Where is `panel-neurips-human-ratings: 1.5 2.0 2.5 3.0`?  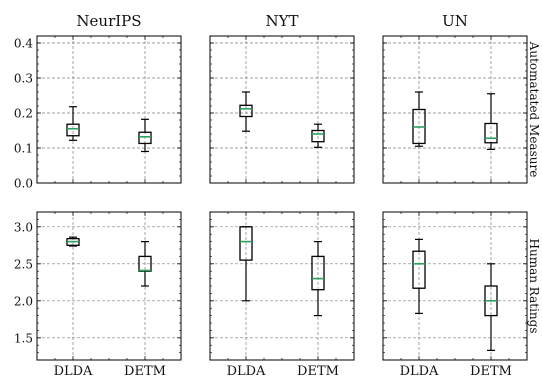
panel-neurips-human-ratings: 1.5 2.0 2.5 3.0 is located at coordinates (98, 286).